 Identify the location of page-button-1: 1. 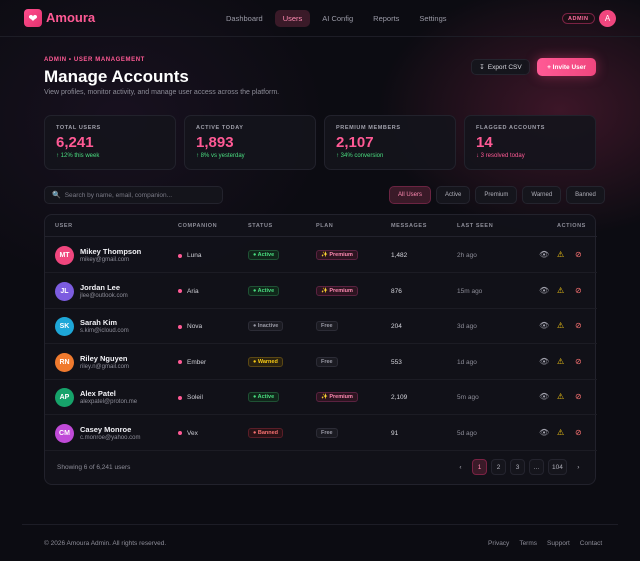
(479, 467).